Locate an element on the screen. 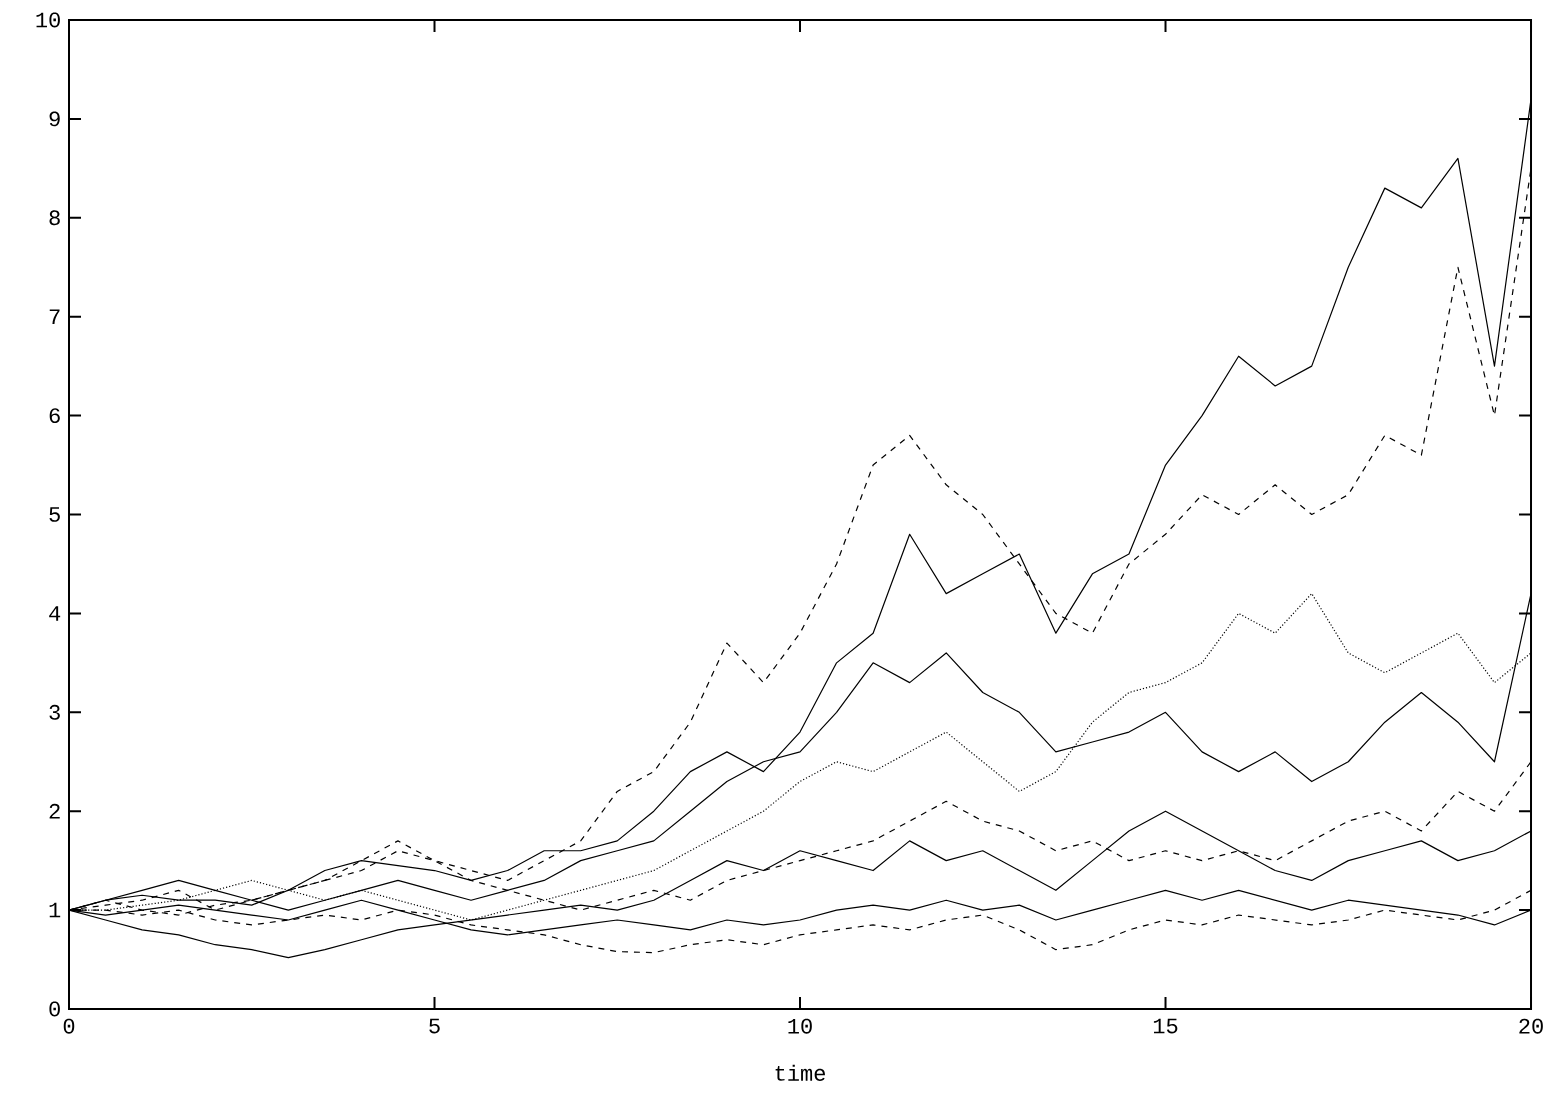 This screenshot has height=1106, width=1559. y-tick-label: 1 is located at coordinates (55, 910).